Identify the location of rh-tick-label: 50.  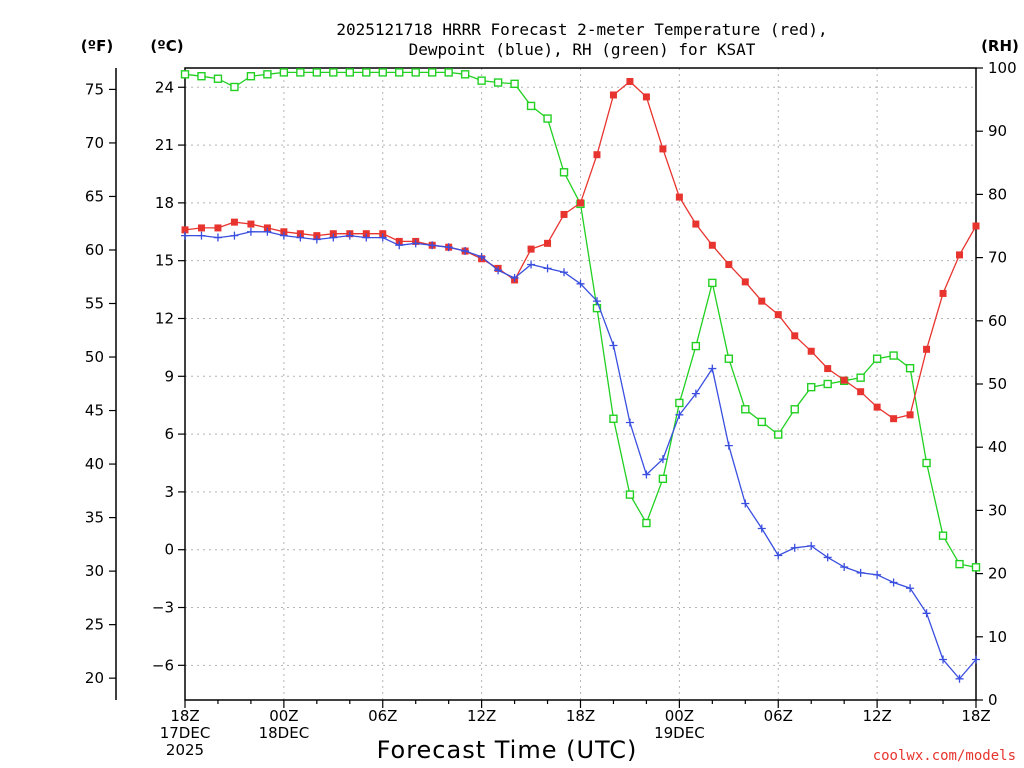
(997, 384).